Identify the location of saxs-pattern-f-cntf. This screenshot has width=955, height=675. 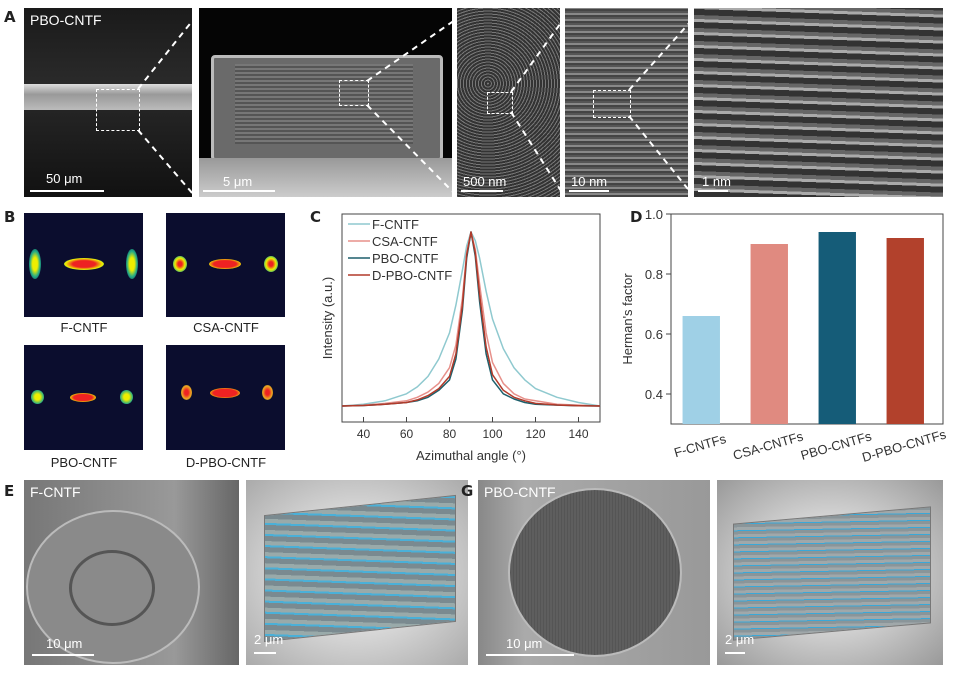
(83, 265).